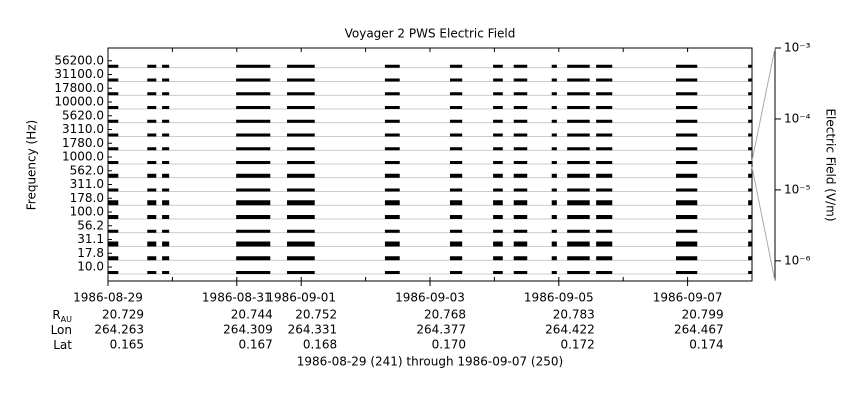 The height and width of the screenshot is (400, 860). I want to click on channel-label: 31100.0, so click(79, 74).